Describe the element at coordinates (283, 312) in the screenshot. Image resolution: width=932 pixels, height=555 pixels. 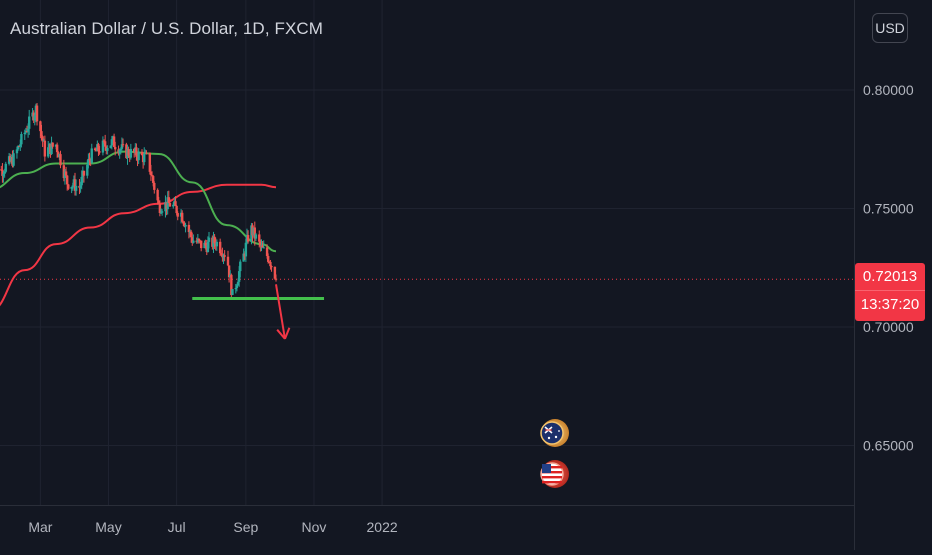
I see `bearish-arrow` at that location.